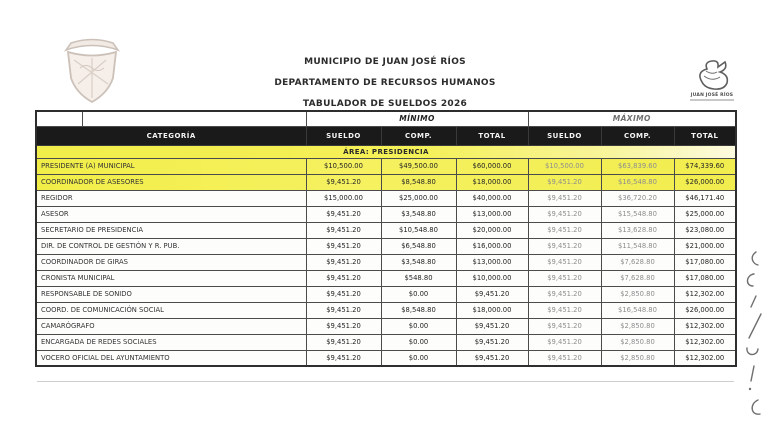 This screenshot has height=432, width=768. I want to click on handwritten-margin-note, so click(753, 340).